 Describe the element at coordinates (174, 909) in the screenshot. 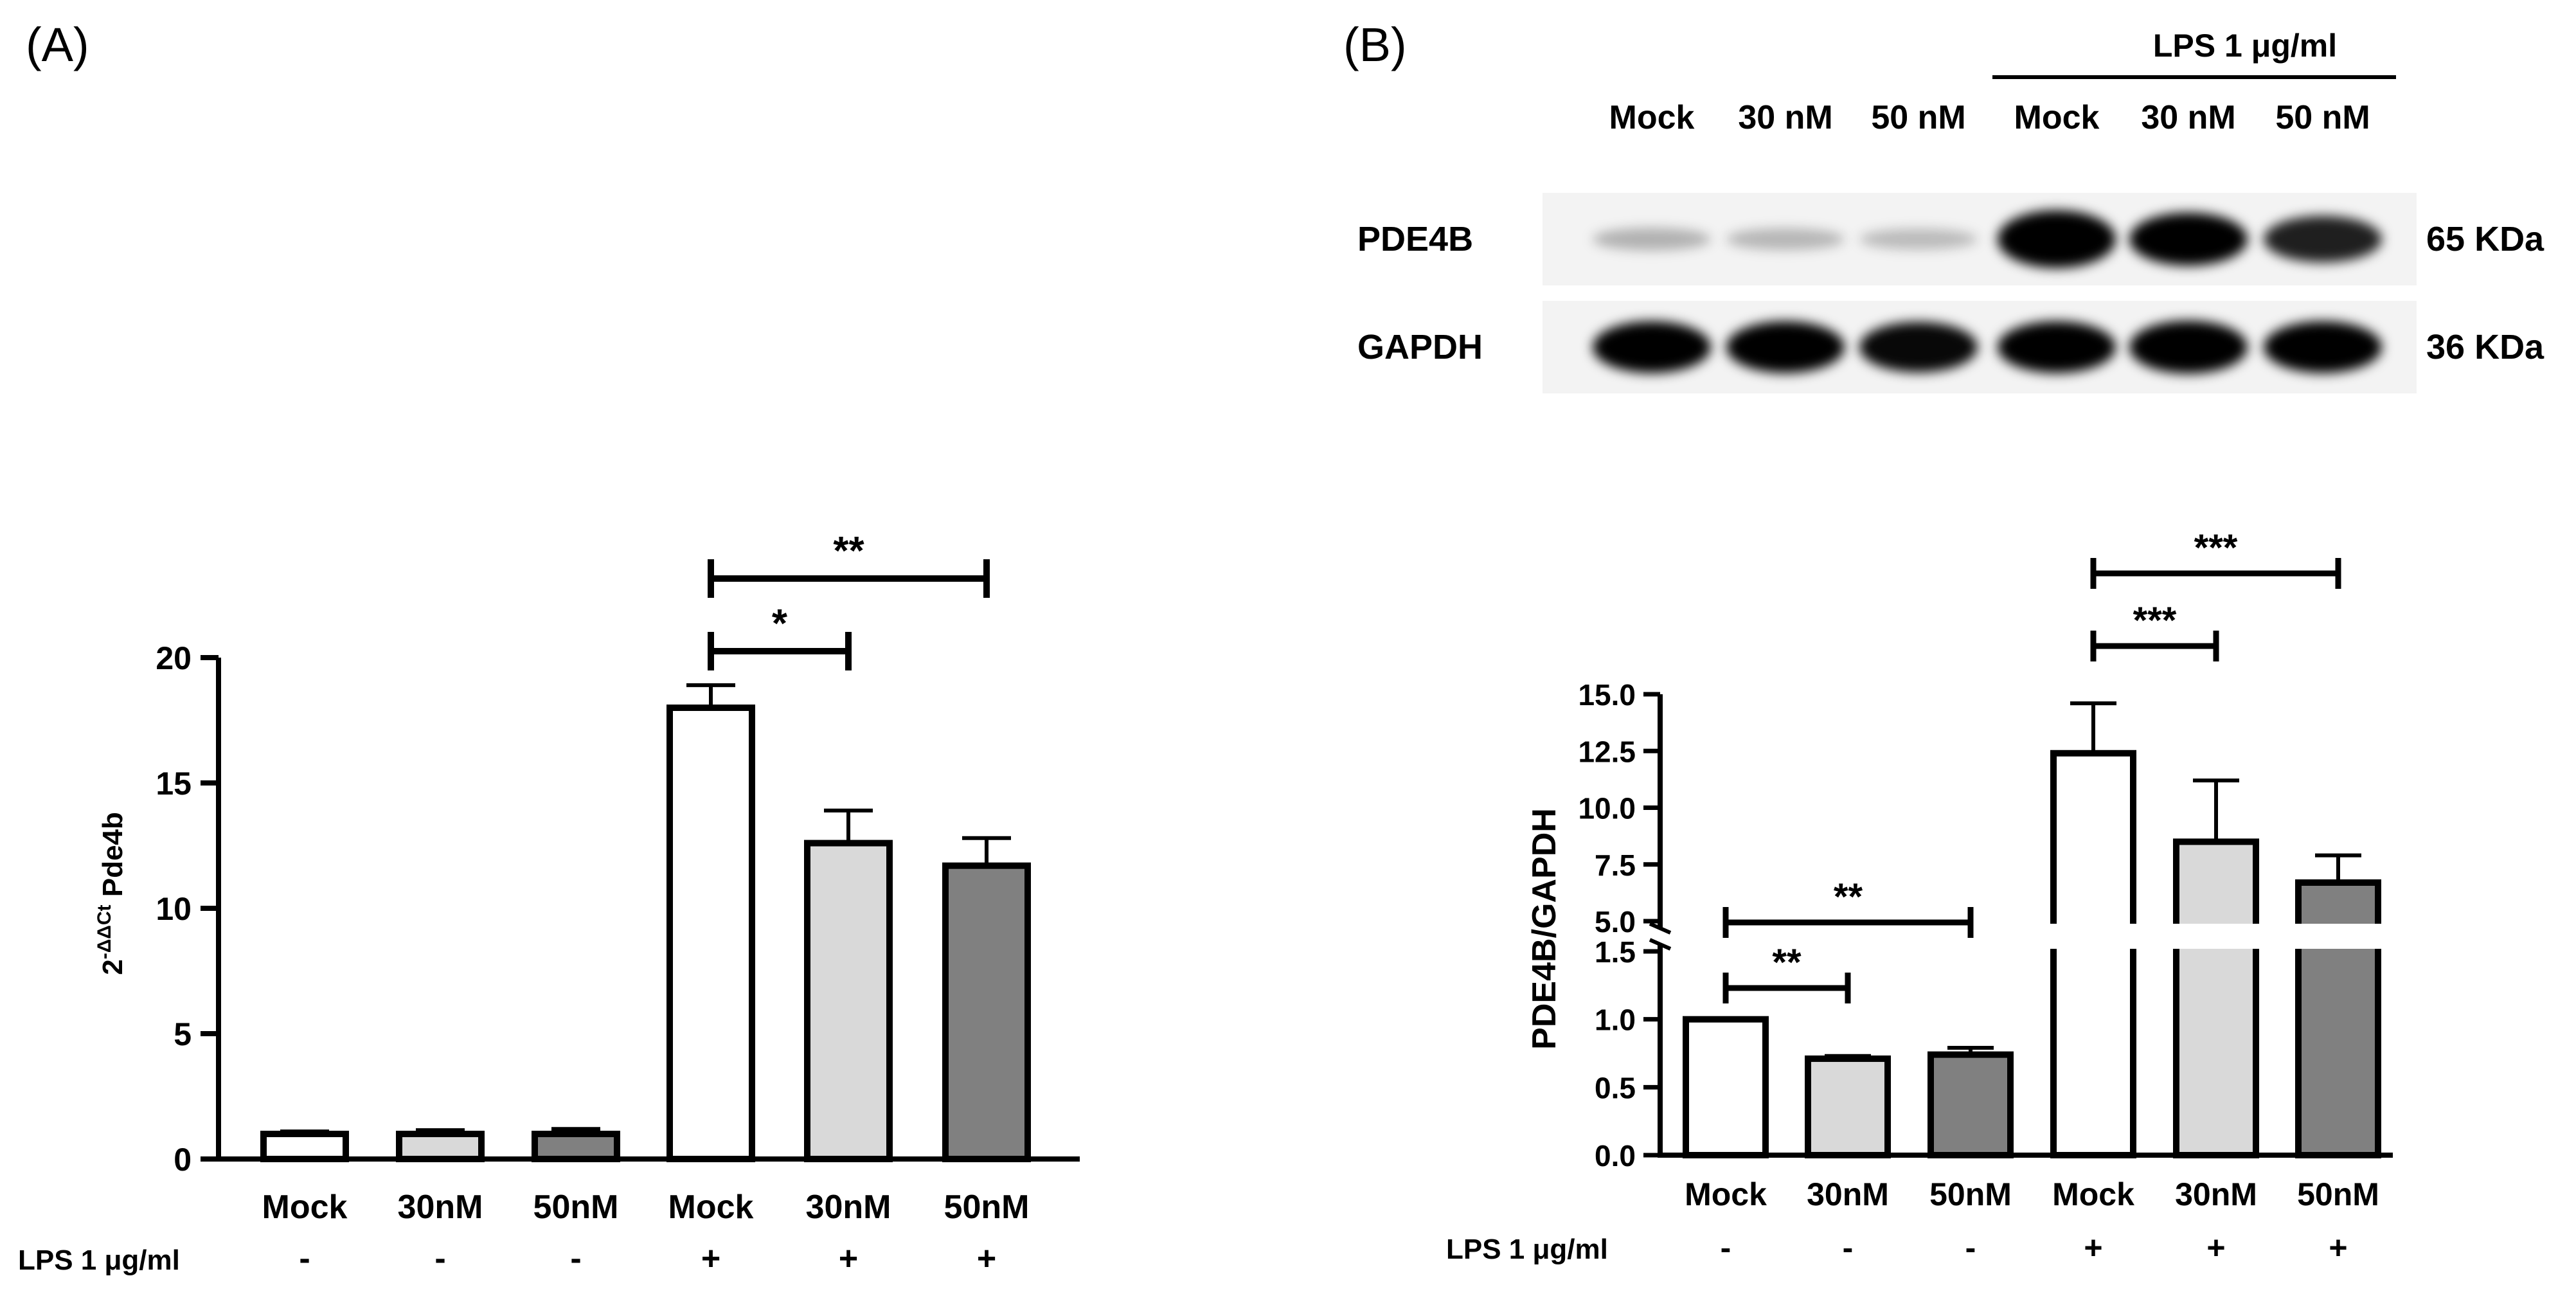

I see `chart-a-y-tick-label: 10` at that location.